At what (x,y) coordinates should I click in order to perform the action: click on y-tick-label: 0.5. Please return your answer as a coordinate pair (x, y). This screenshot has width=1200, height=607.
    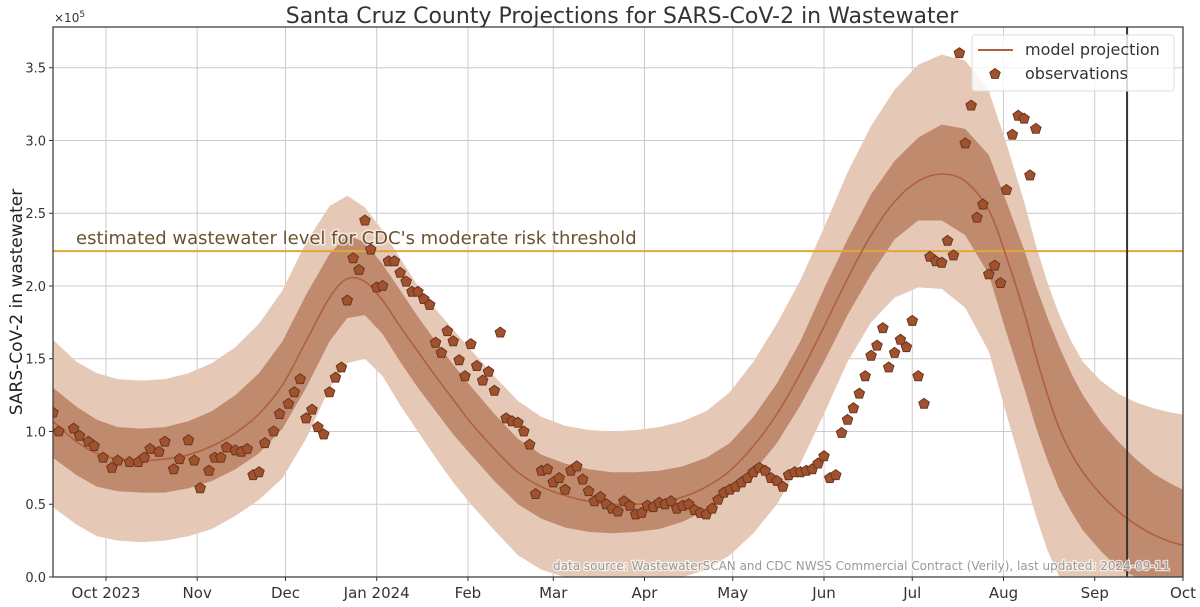
    Looking at the image, I should click on (35, 505).